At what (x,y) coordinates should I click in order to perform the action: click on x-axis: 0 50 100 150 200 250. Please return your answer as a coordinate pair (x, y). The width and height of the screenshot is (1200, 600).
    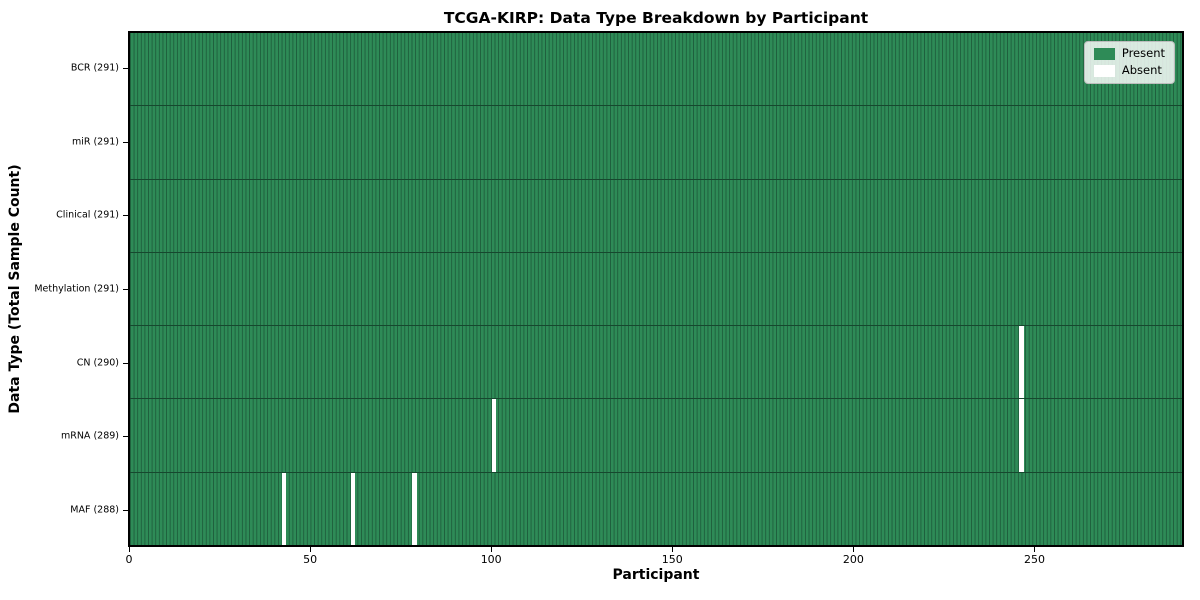
    Looking at the image, I should click on (654, 564).